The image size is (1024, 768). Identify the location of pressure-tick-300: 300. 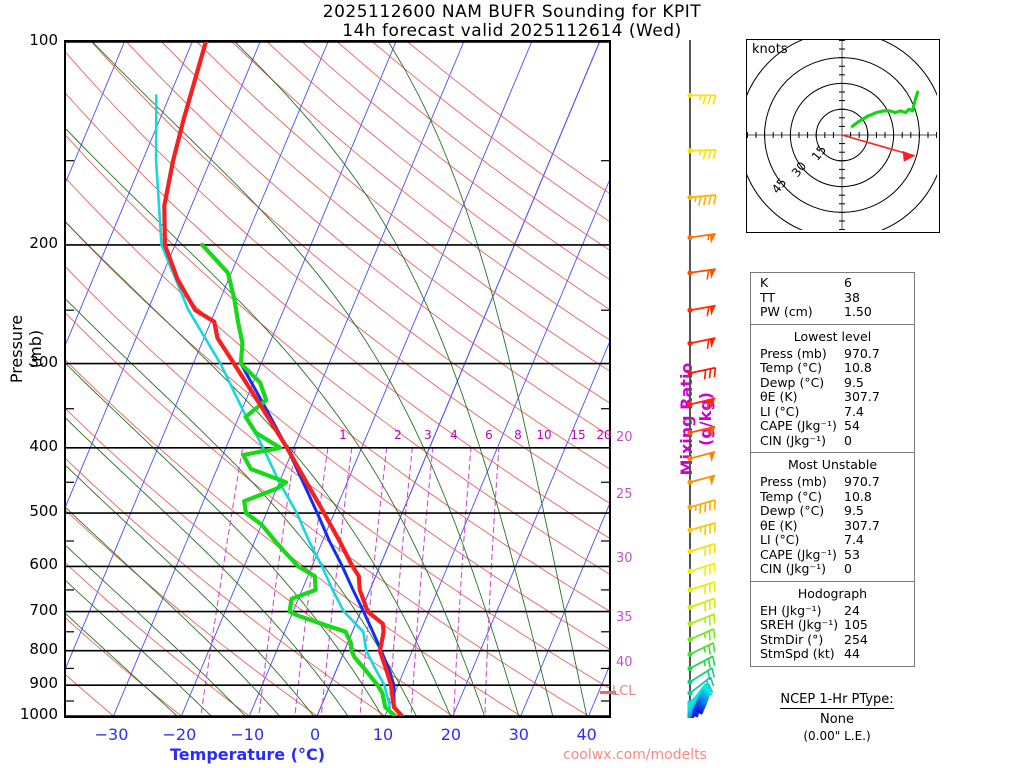
(43, 361).